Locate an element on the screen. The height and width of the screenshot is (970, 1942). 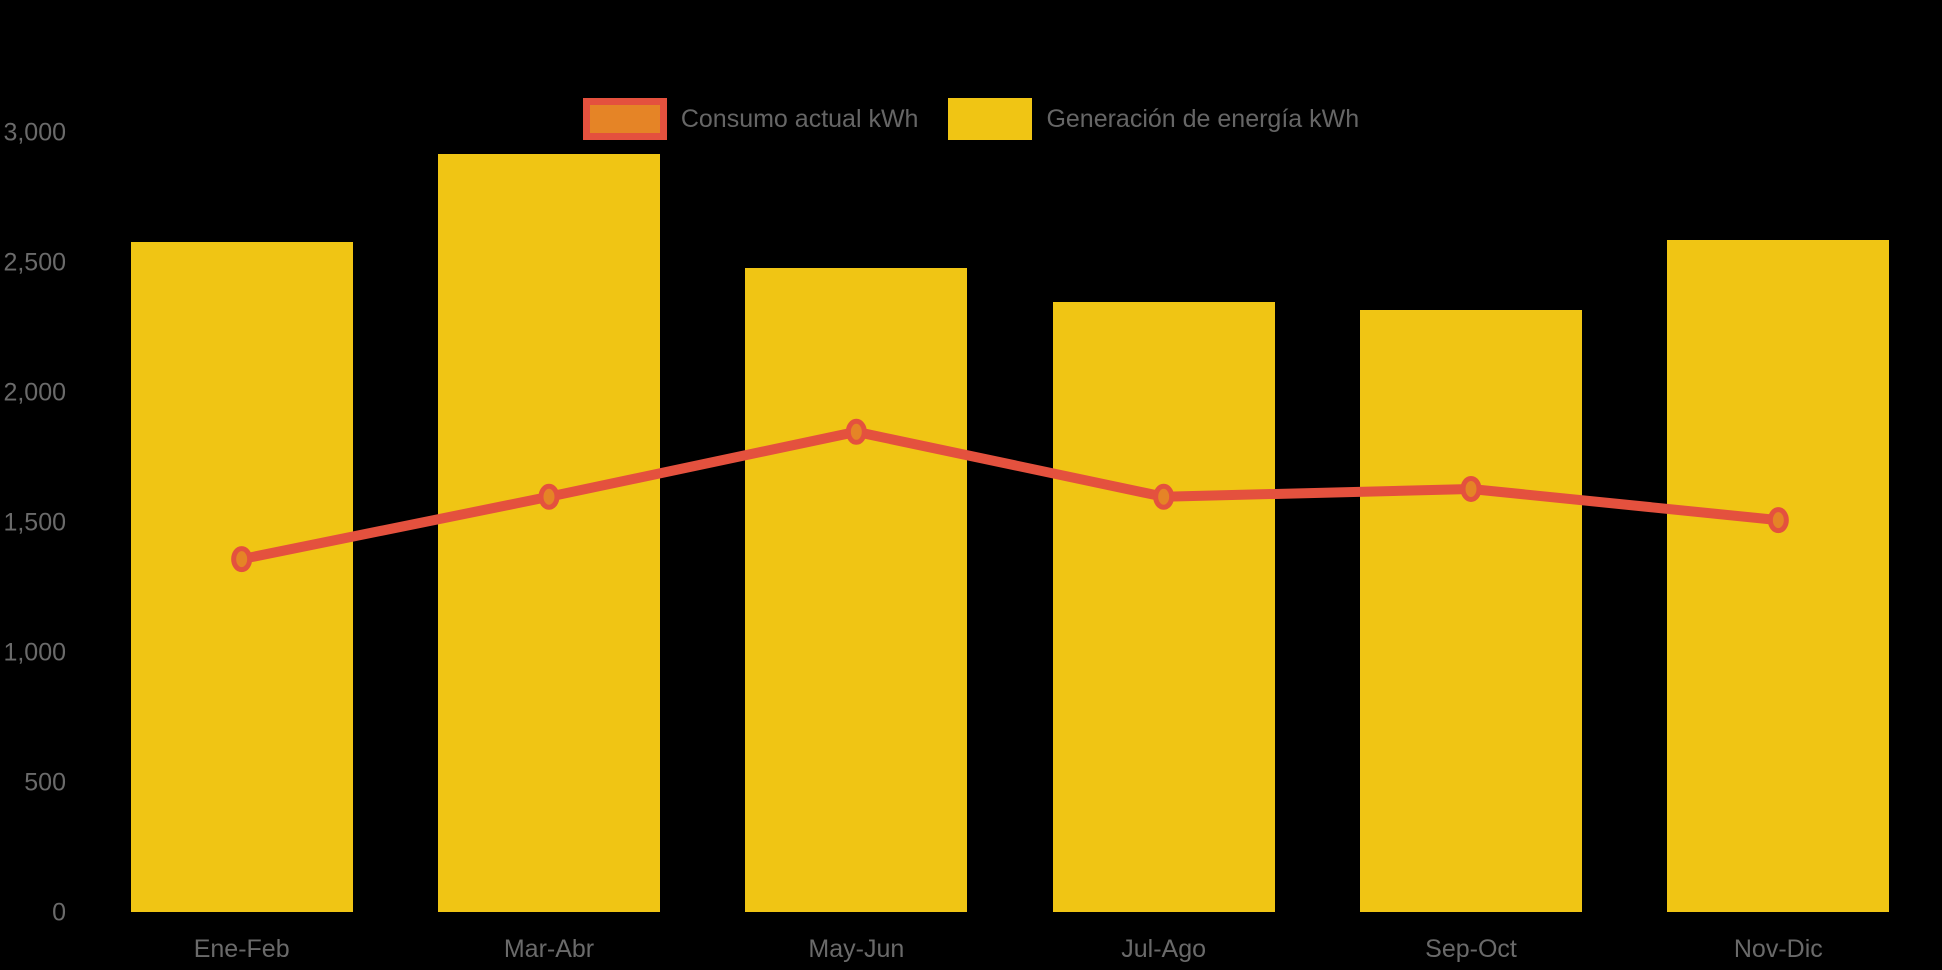
legend-item-generacion: Generación de energía kWh is located at coordinates (1153, 119).